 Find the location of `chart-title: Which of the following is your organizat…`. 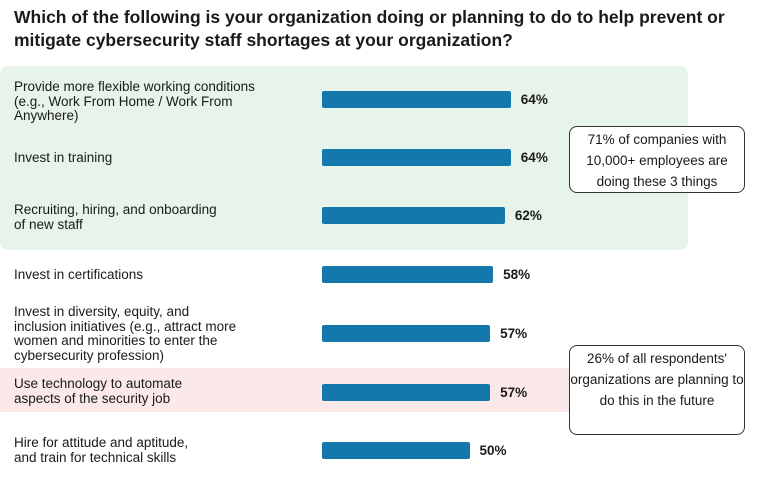

chart-title: Which of the following is your organizat… is located at coordinates (369, 28).